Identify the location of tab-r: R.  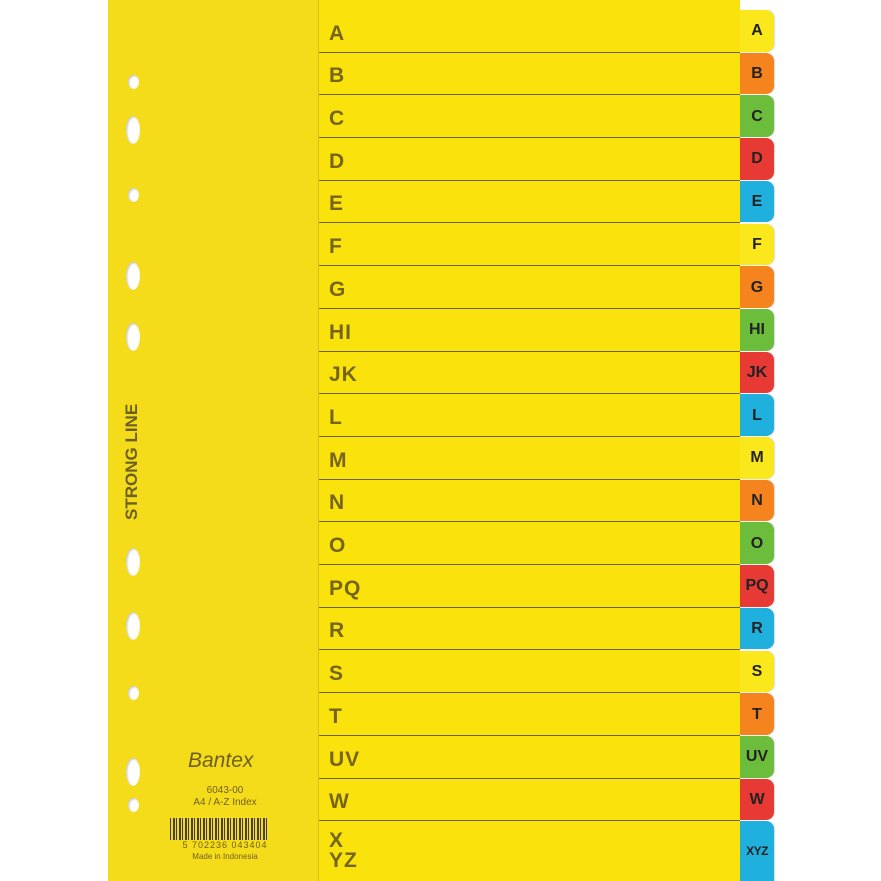
(757, 628).